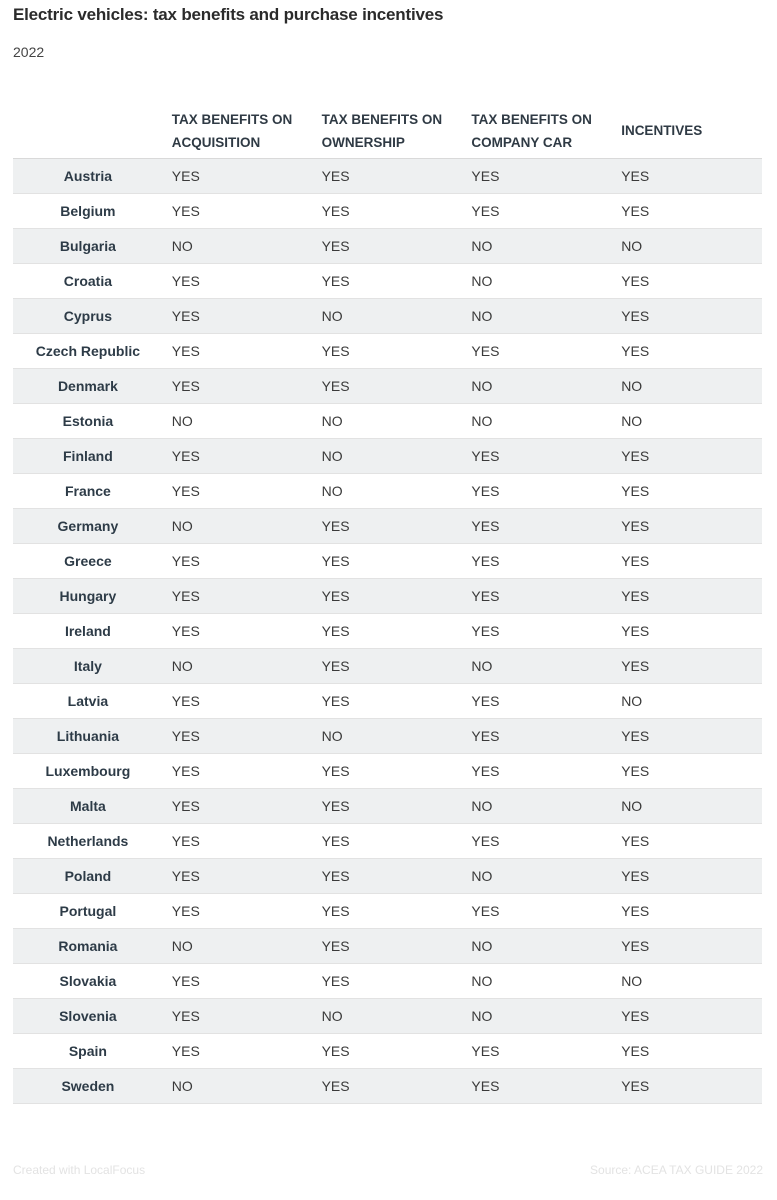  I want to click on footer-credit: Created with LocalFocus, so click(79, 1170).